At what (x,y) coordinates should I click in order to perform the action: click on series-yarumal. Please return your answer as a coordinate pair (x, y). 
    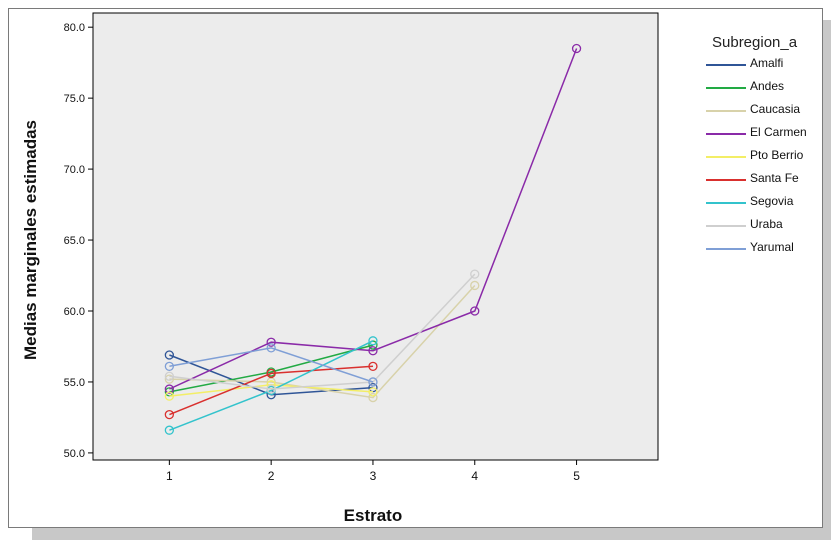
    Looking at the image, I should click on (271, 365).